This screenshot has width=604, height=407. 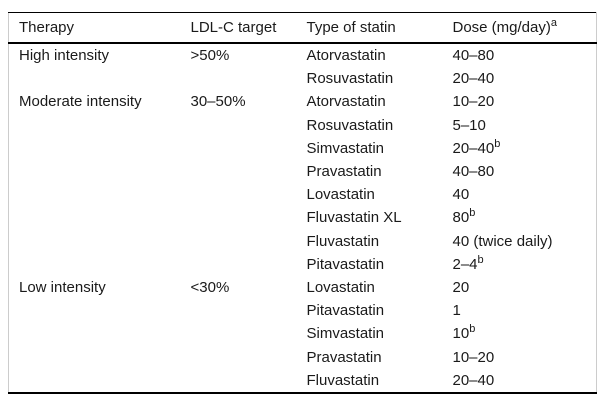 I want to click on dose-cell: 10b, so click(x=520, y=333).